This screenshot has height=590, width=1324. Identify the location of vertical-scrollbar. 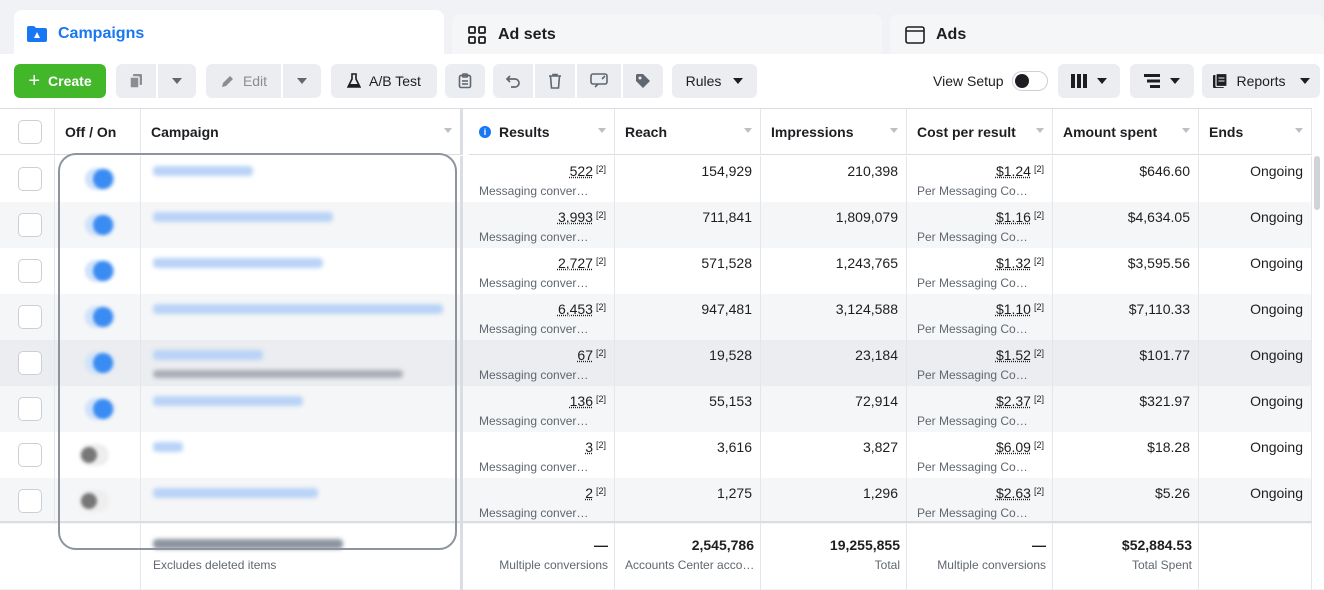
(1318, 348).